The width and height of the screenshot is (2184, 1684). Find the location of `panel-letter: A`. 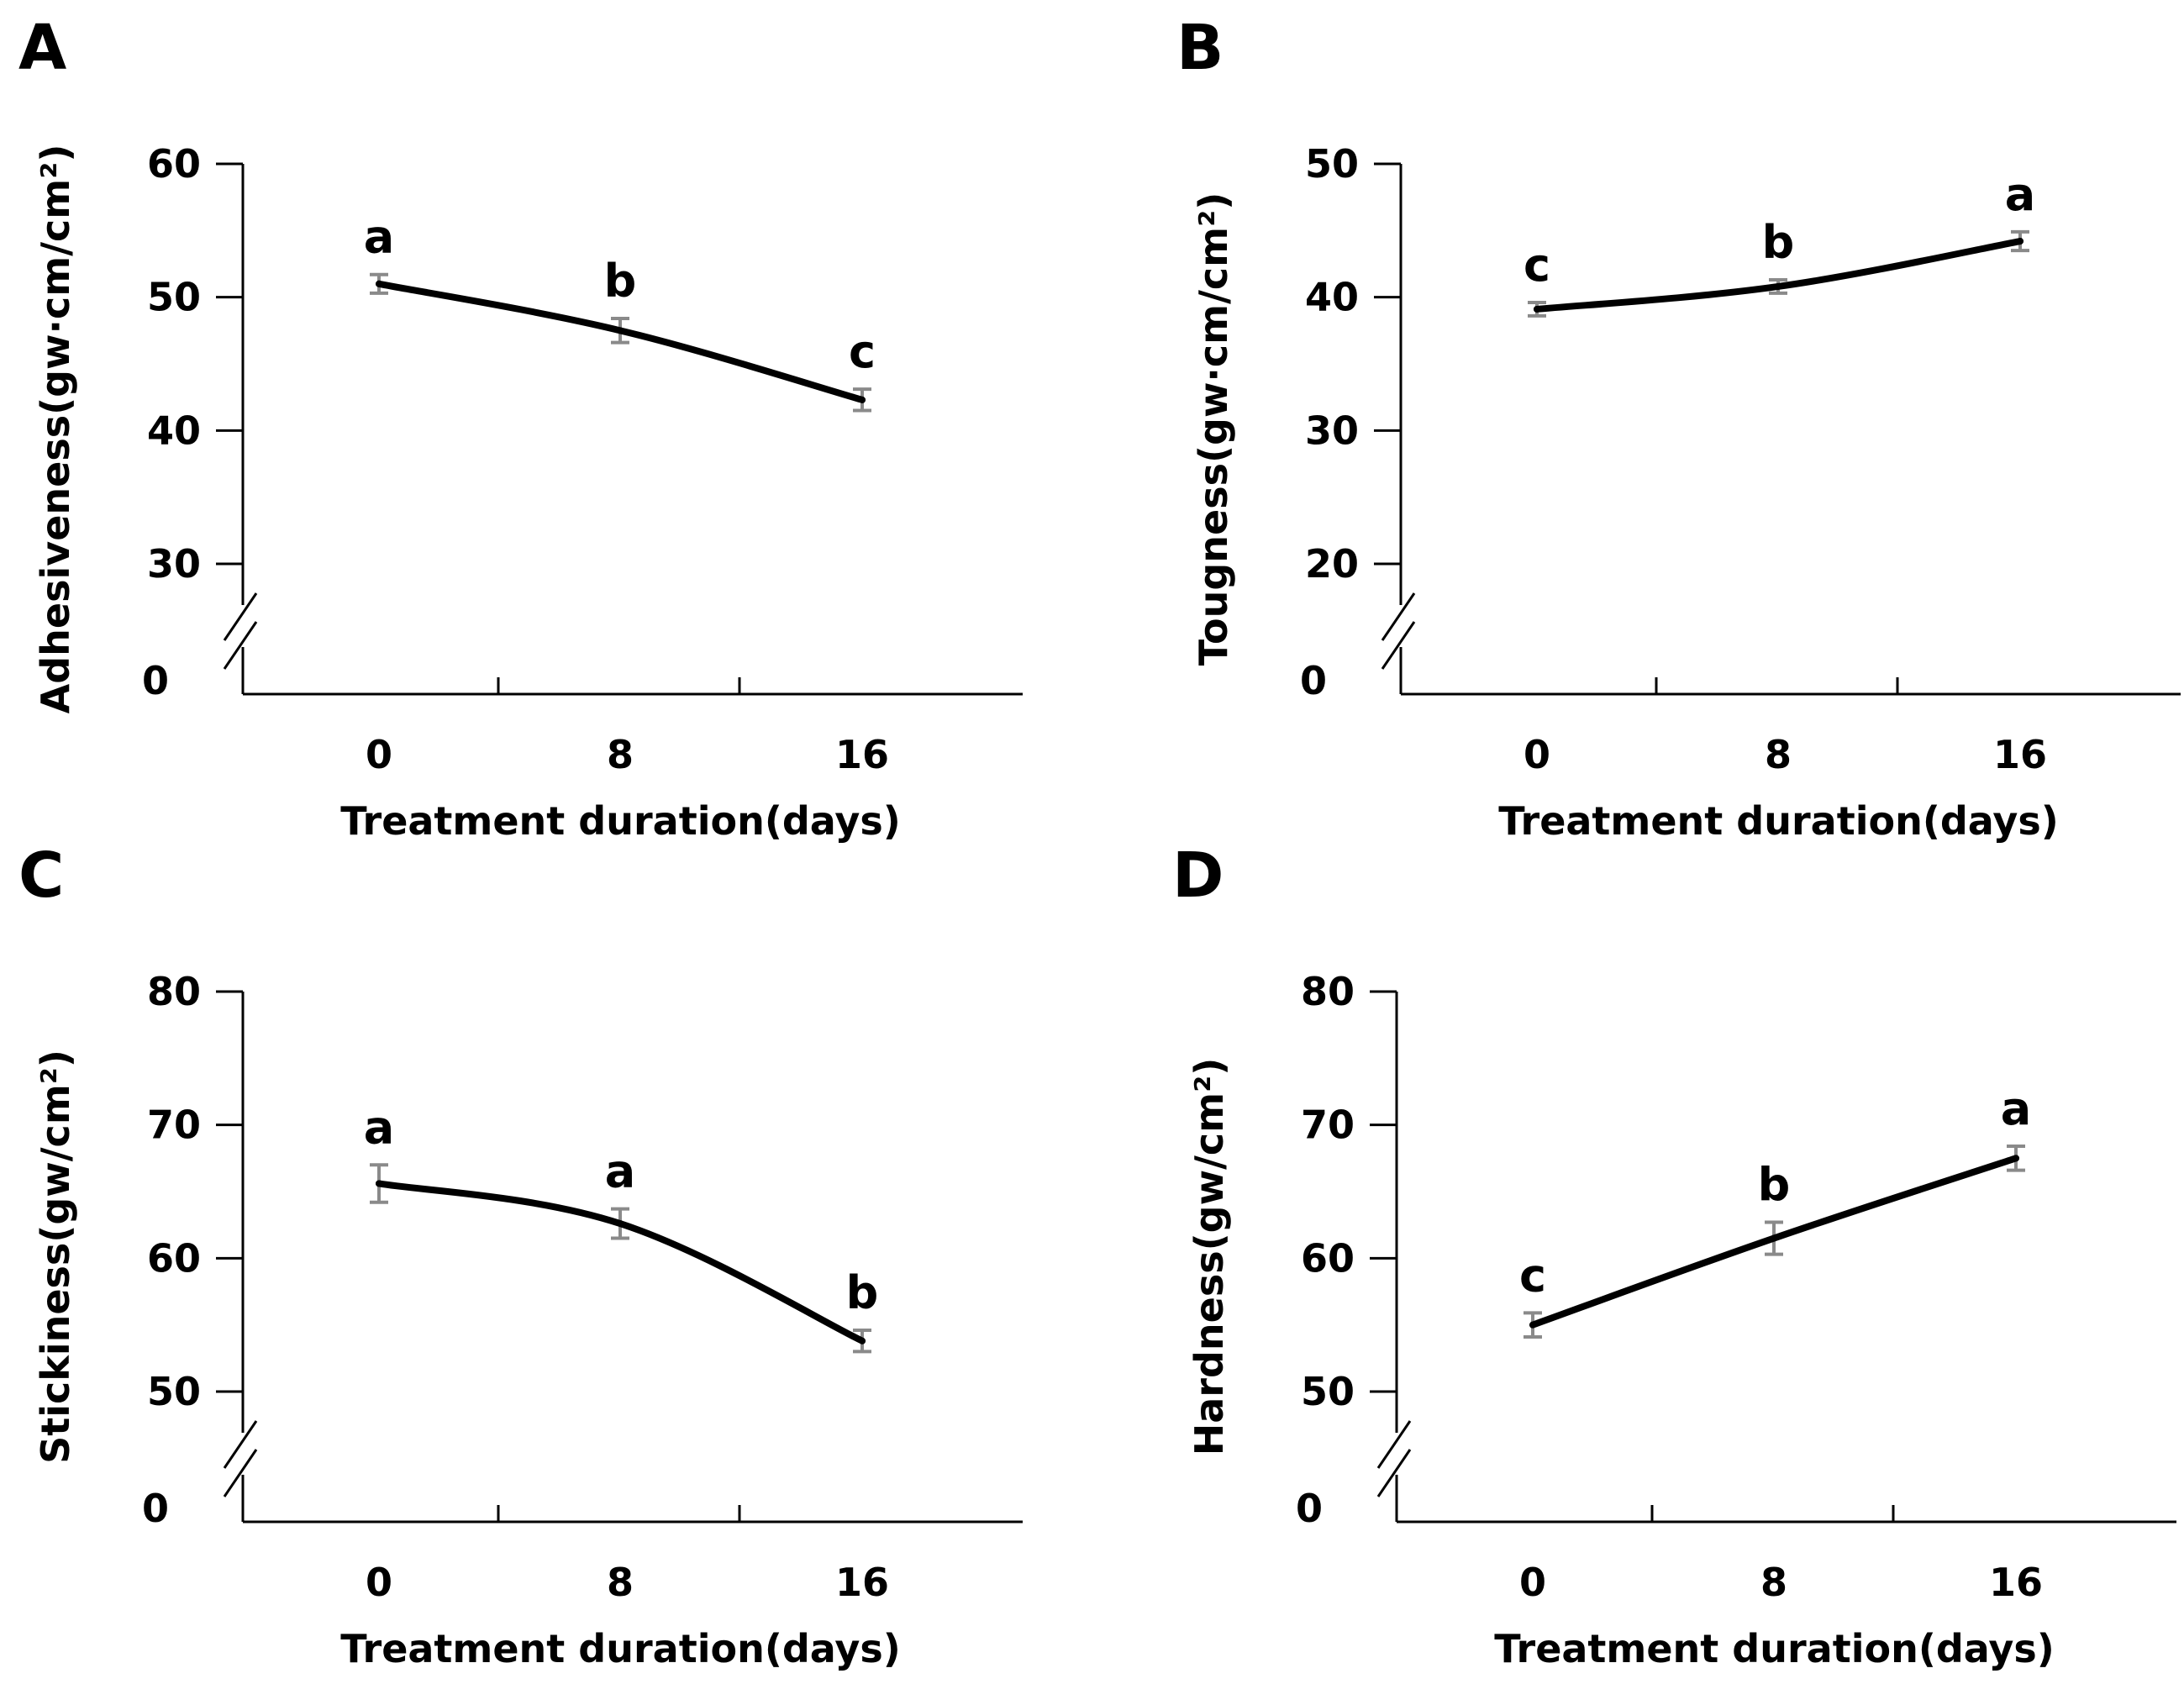

panel-letter: A is located at coordinates (42, 48).